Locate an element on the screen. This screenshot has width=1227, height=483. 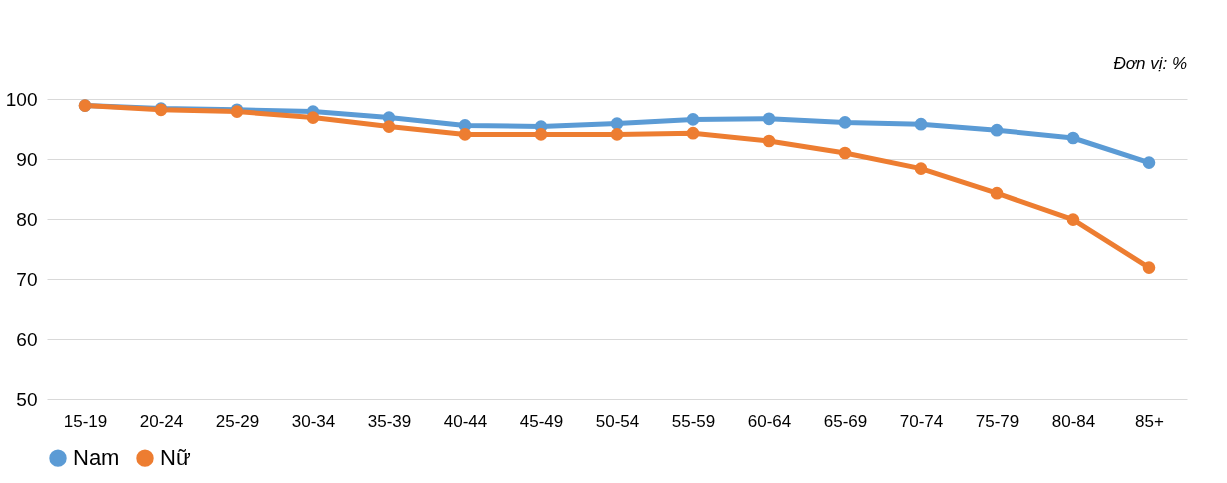
y-tick-label: 80 is located at coordinates (27, 219).